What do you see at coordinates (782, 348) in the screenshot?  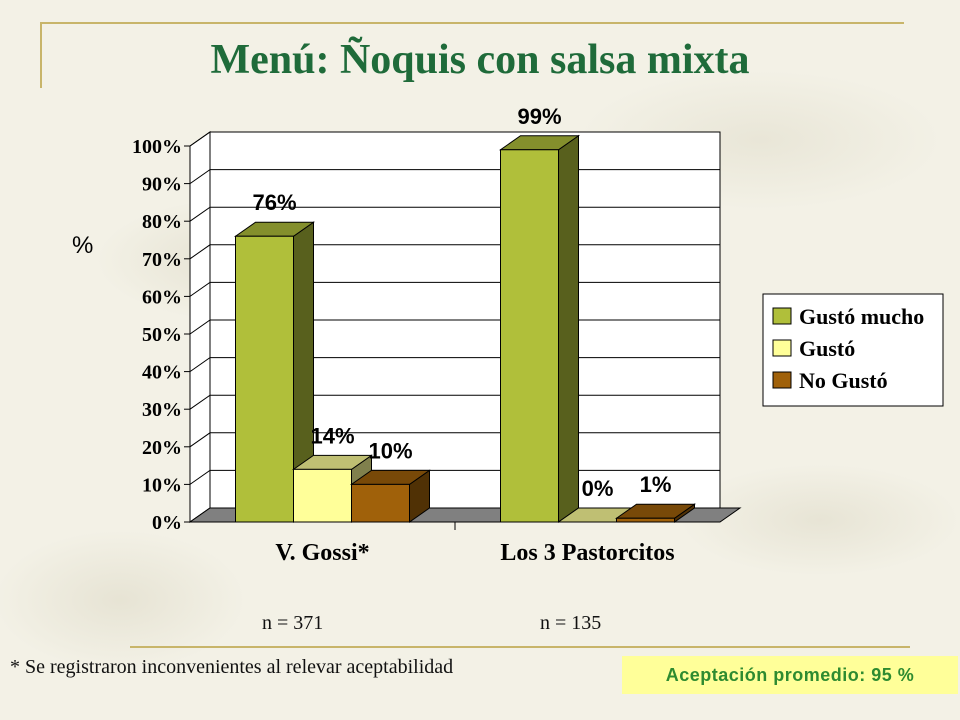 I see `legend-swatch-gust-` at bounding box center [782, 348].